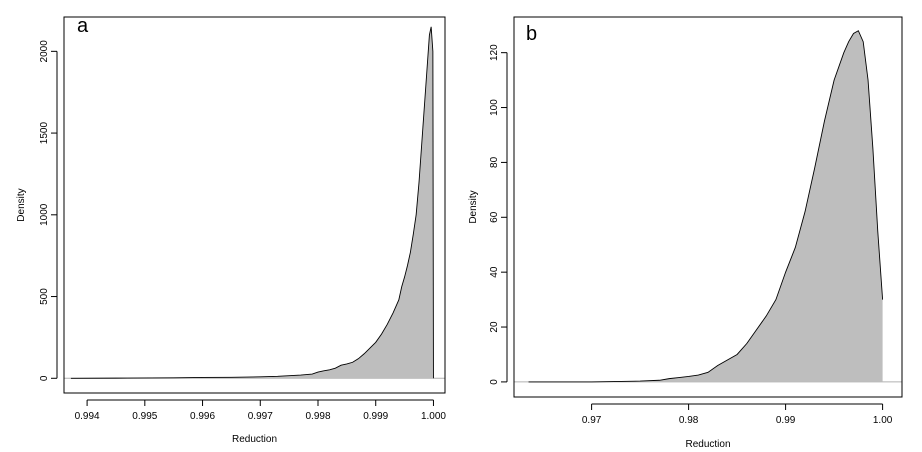  I want to click on y-tick-label-b: 0, so click(494, 382).